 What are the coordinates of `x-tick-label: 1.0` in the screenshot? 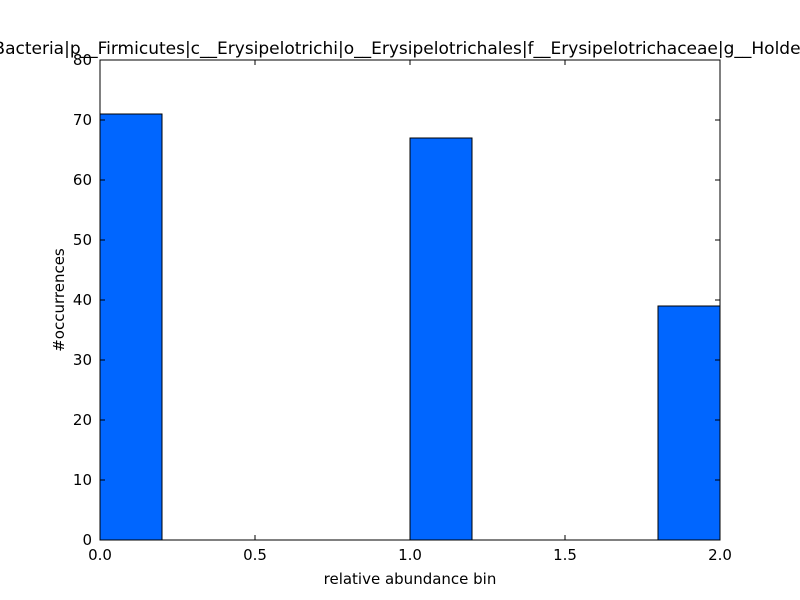 It's located at (410, 555).